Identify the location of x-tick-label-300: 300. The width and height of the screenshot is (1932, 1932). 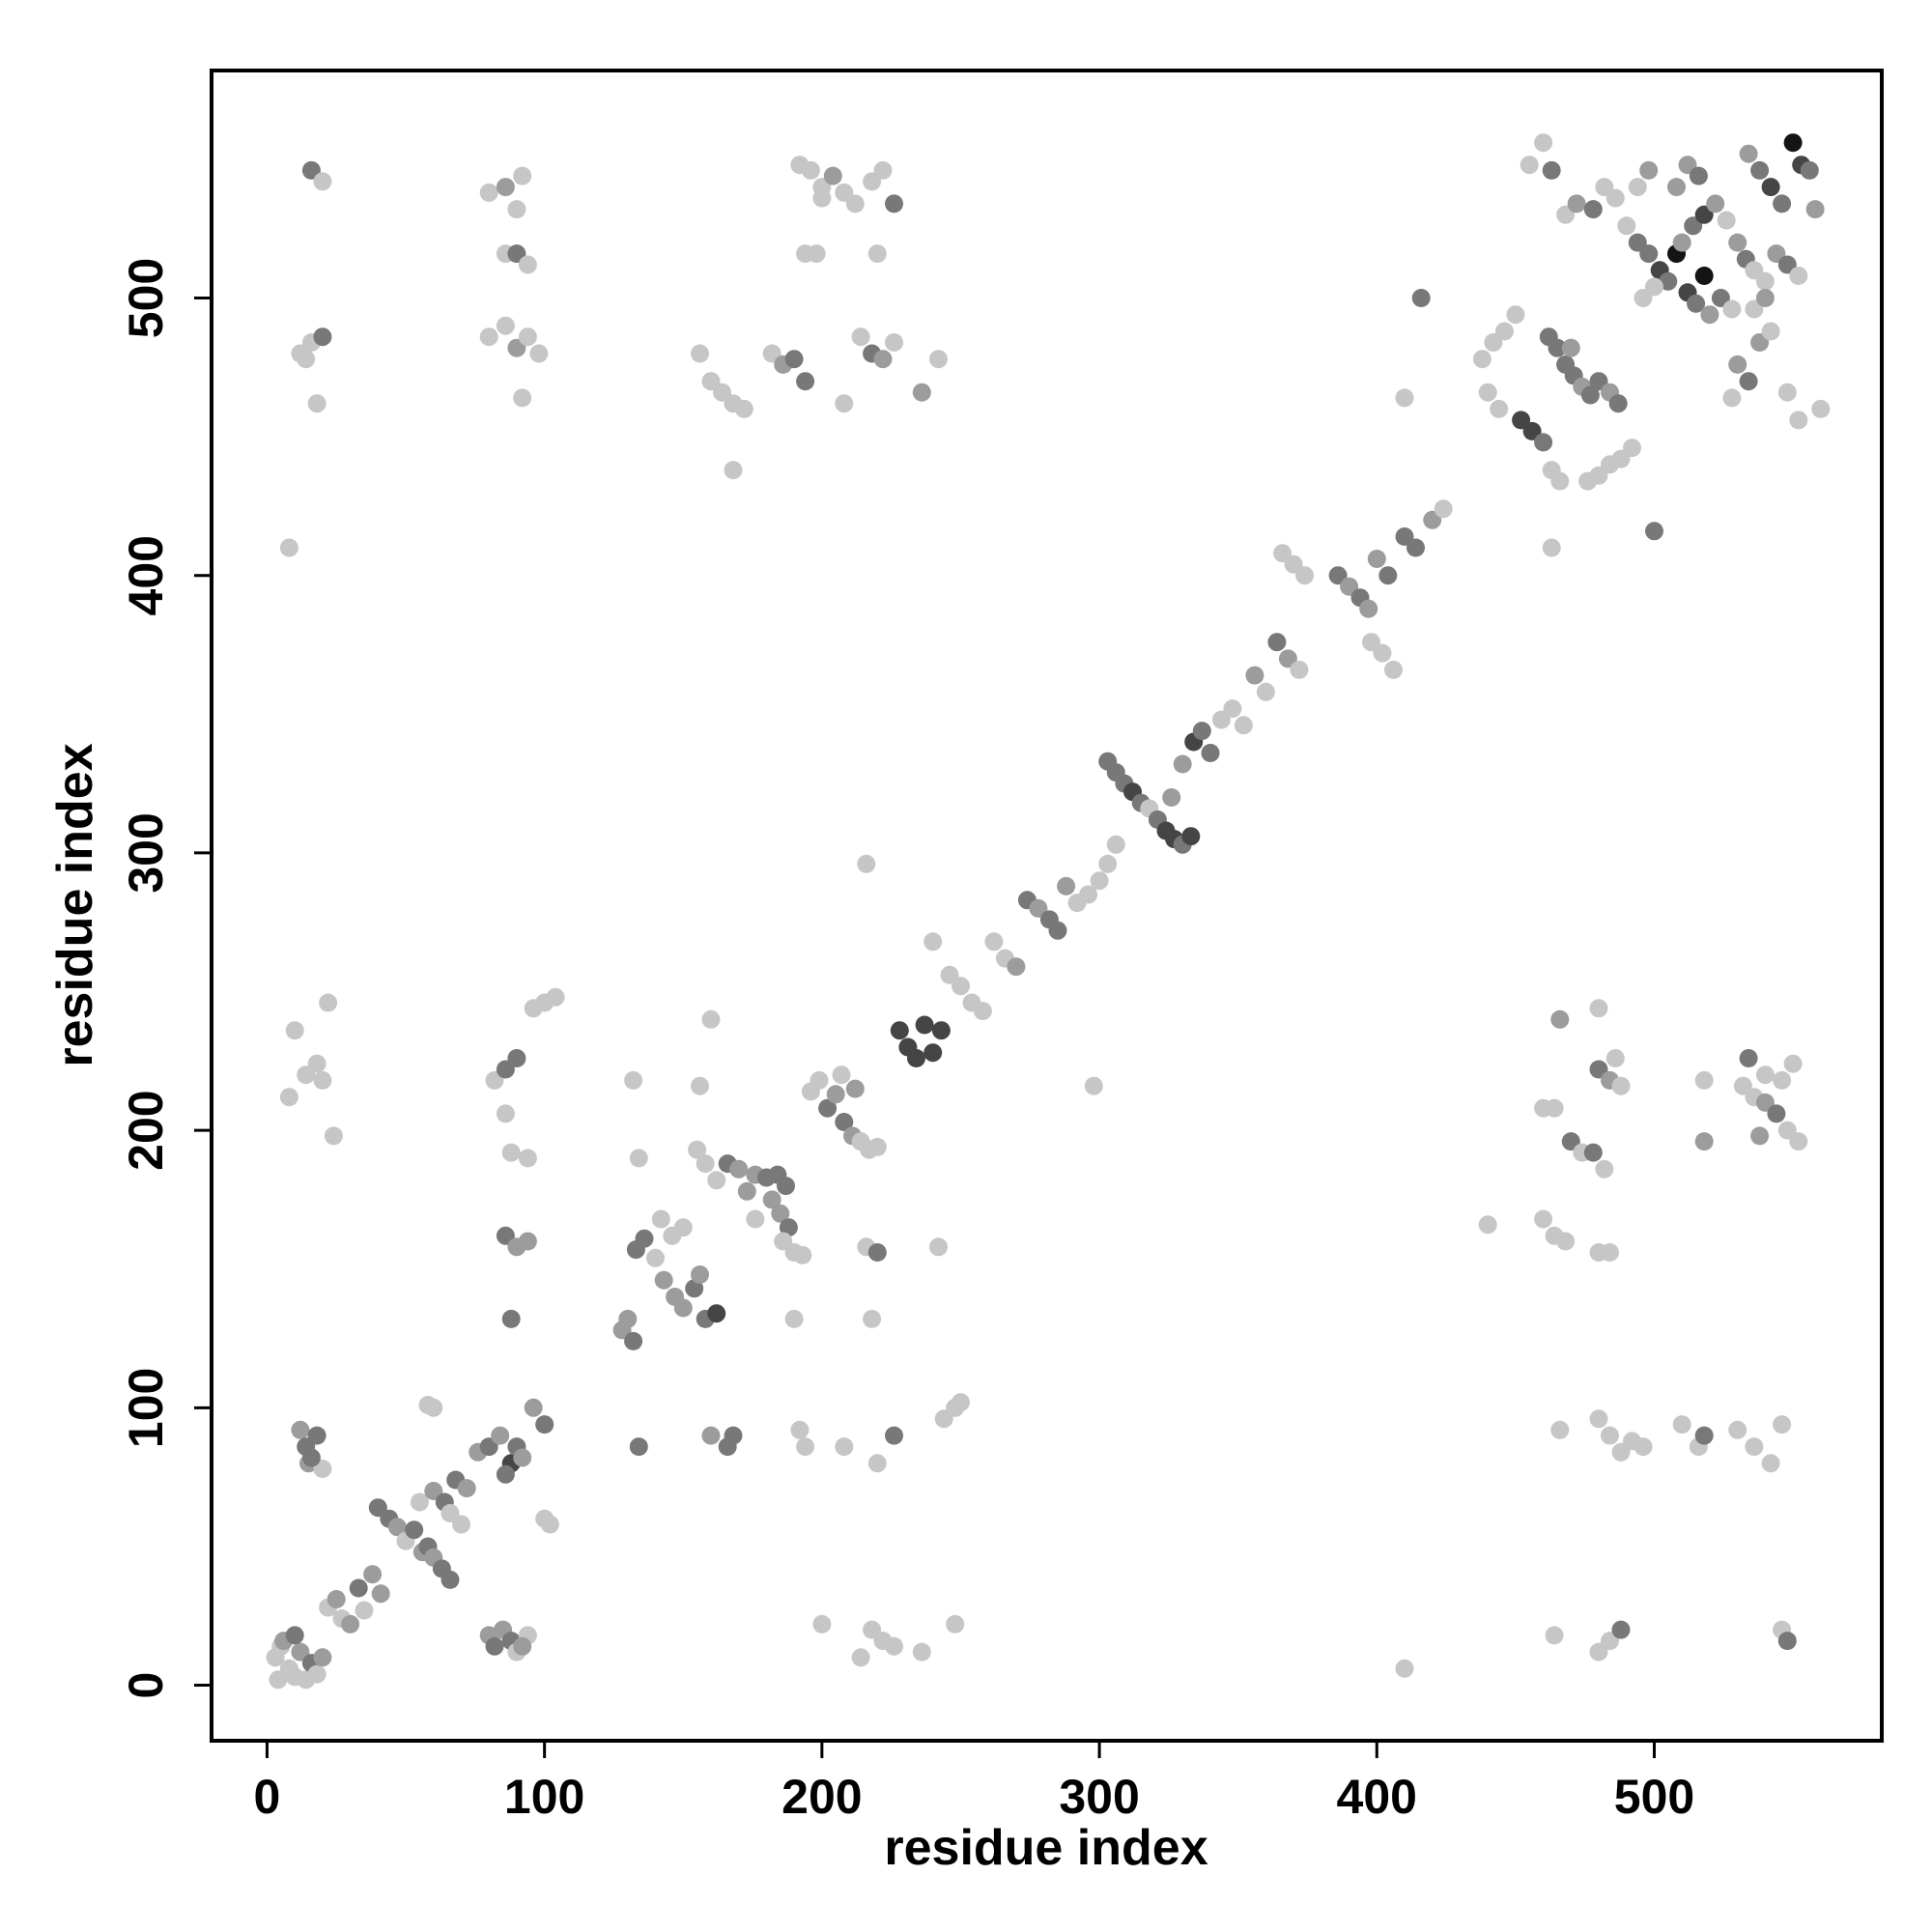
(1099, 1797).